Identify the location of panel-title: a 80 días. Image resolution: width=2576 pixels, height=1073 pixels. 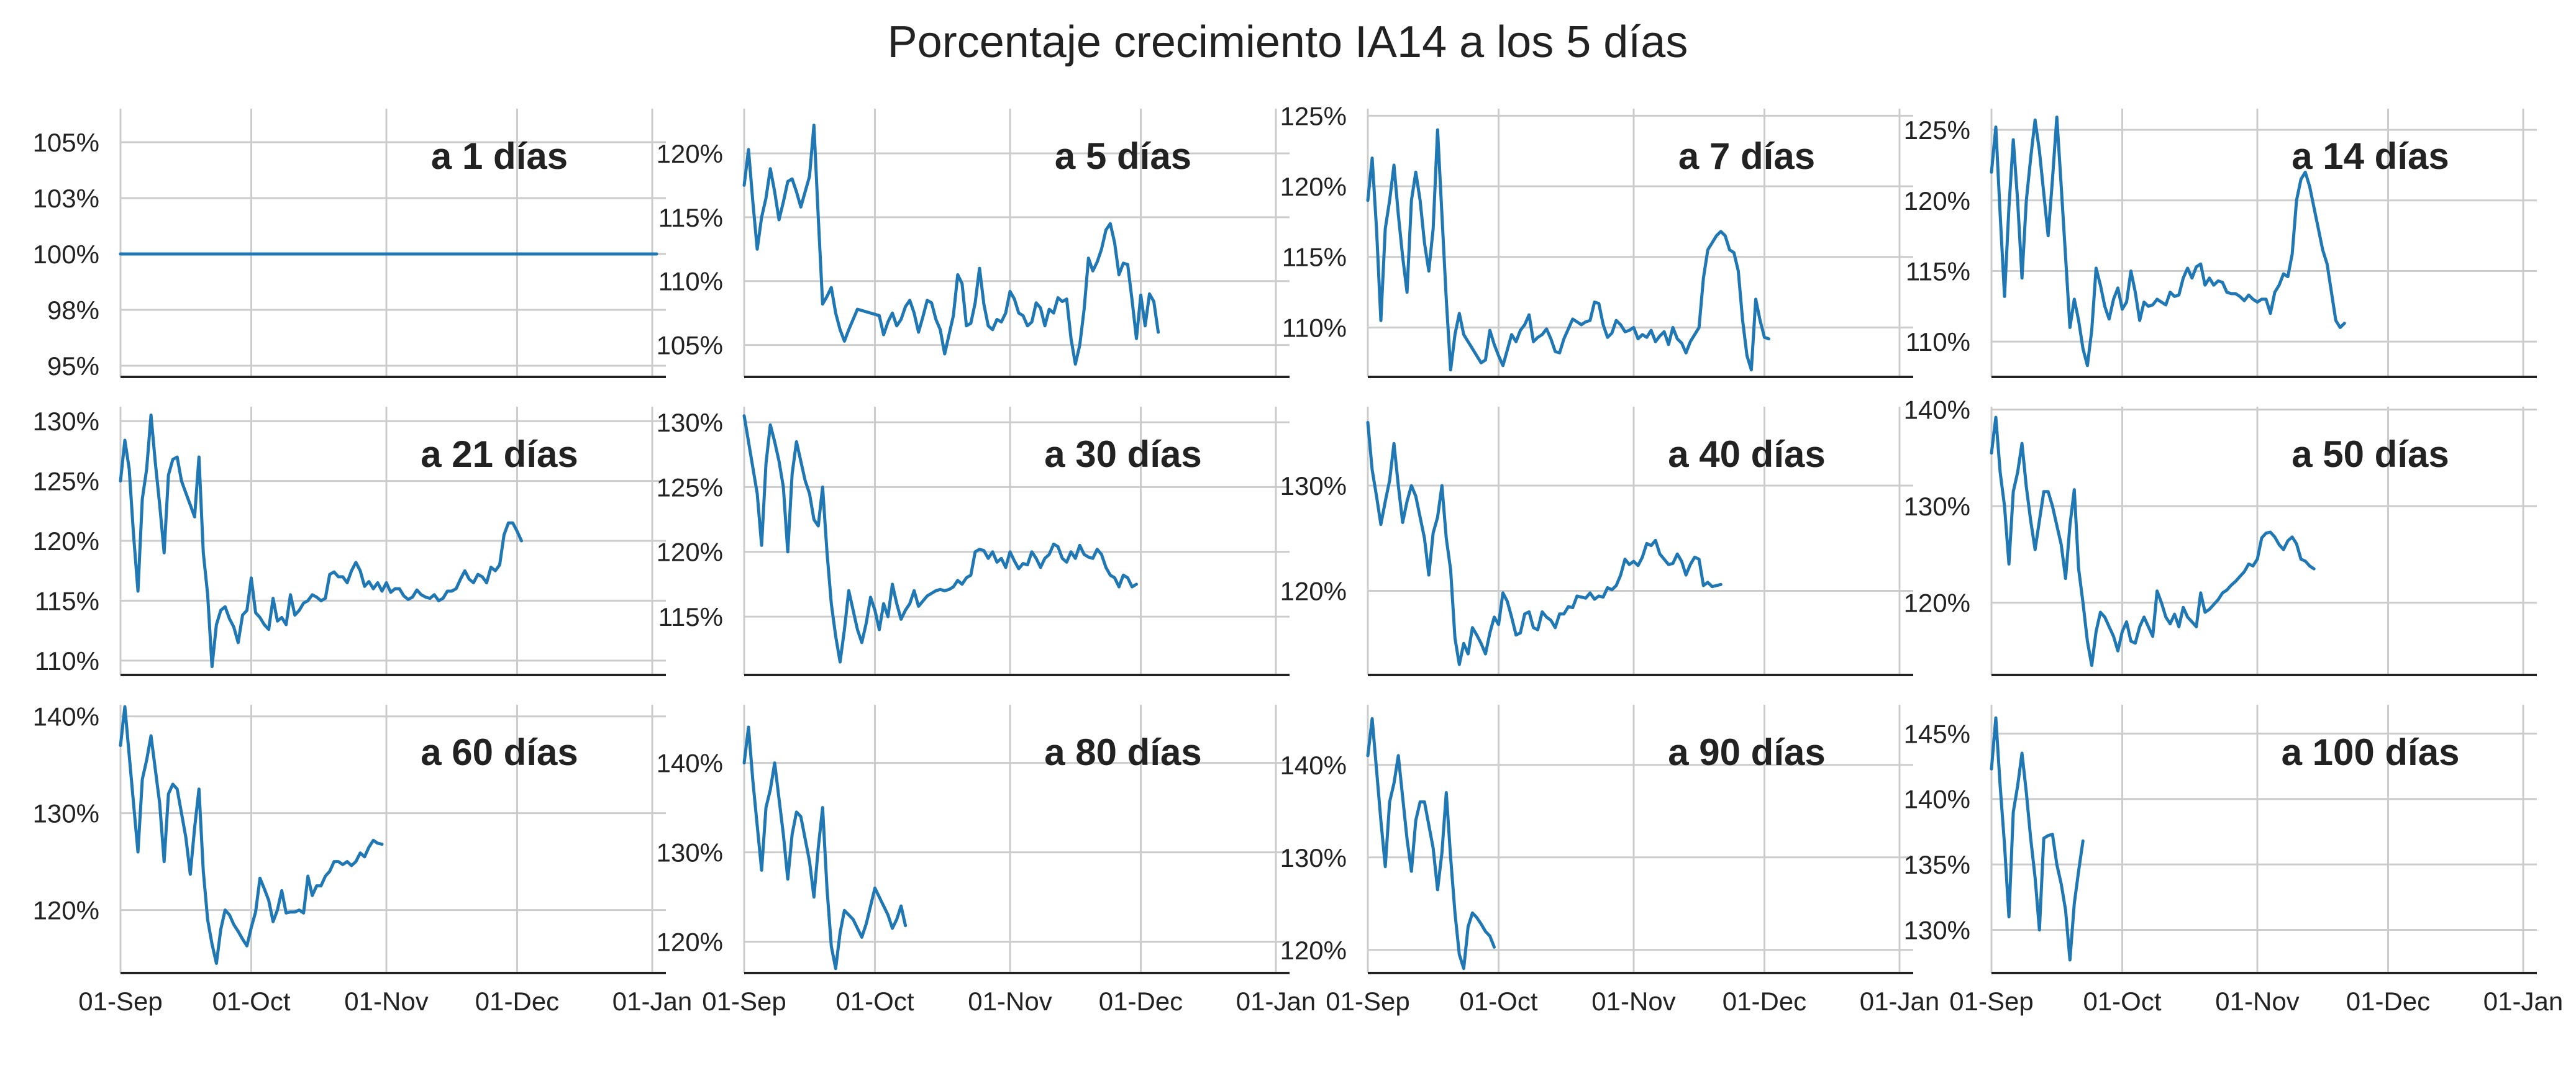
(1123, 752).